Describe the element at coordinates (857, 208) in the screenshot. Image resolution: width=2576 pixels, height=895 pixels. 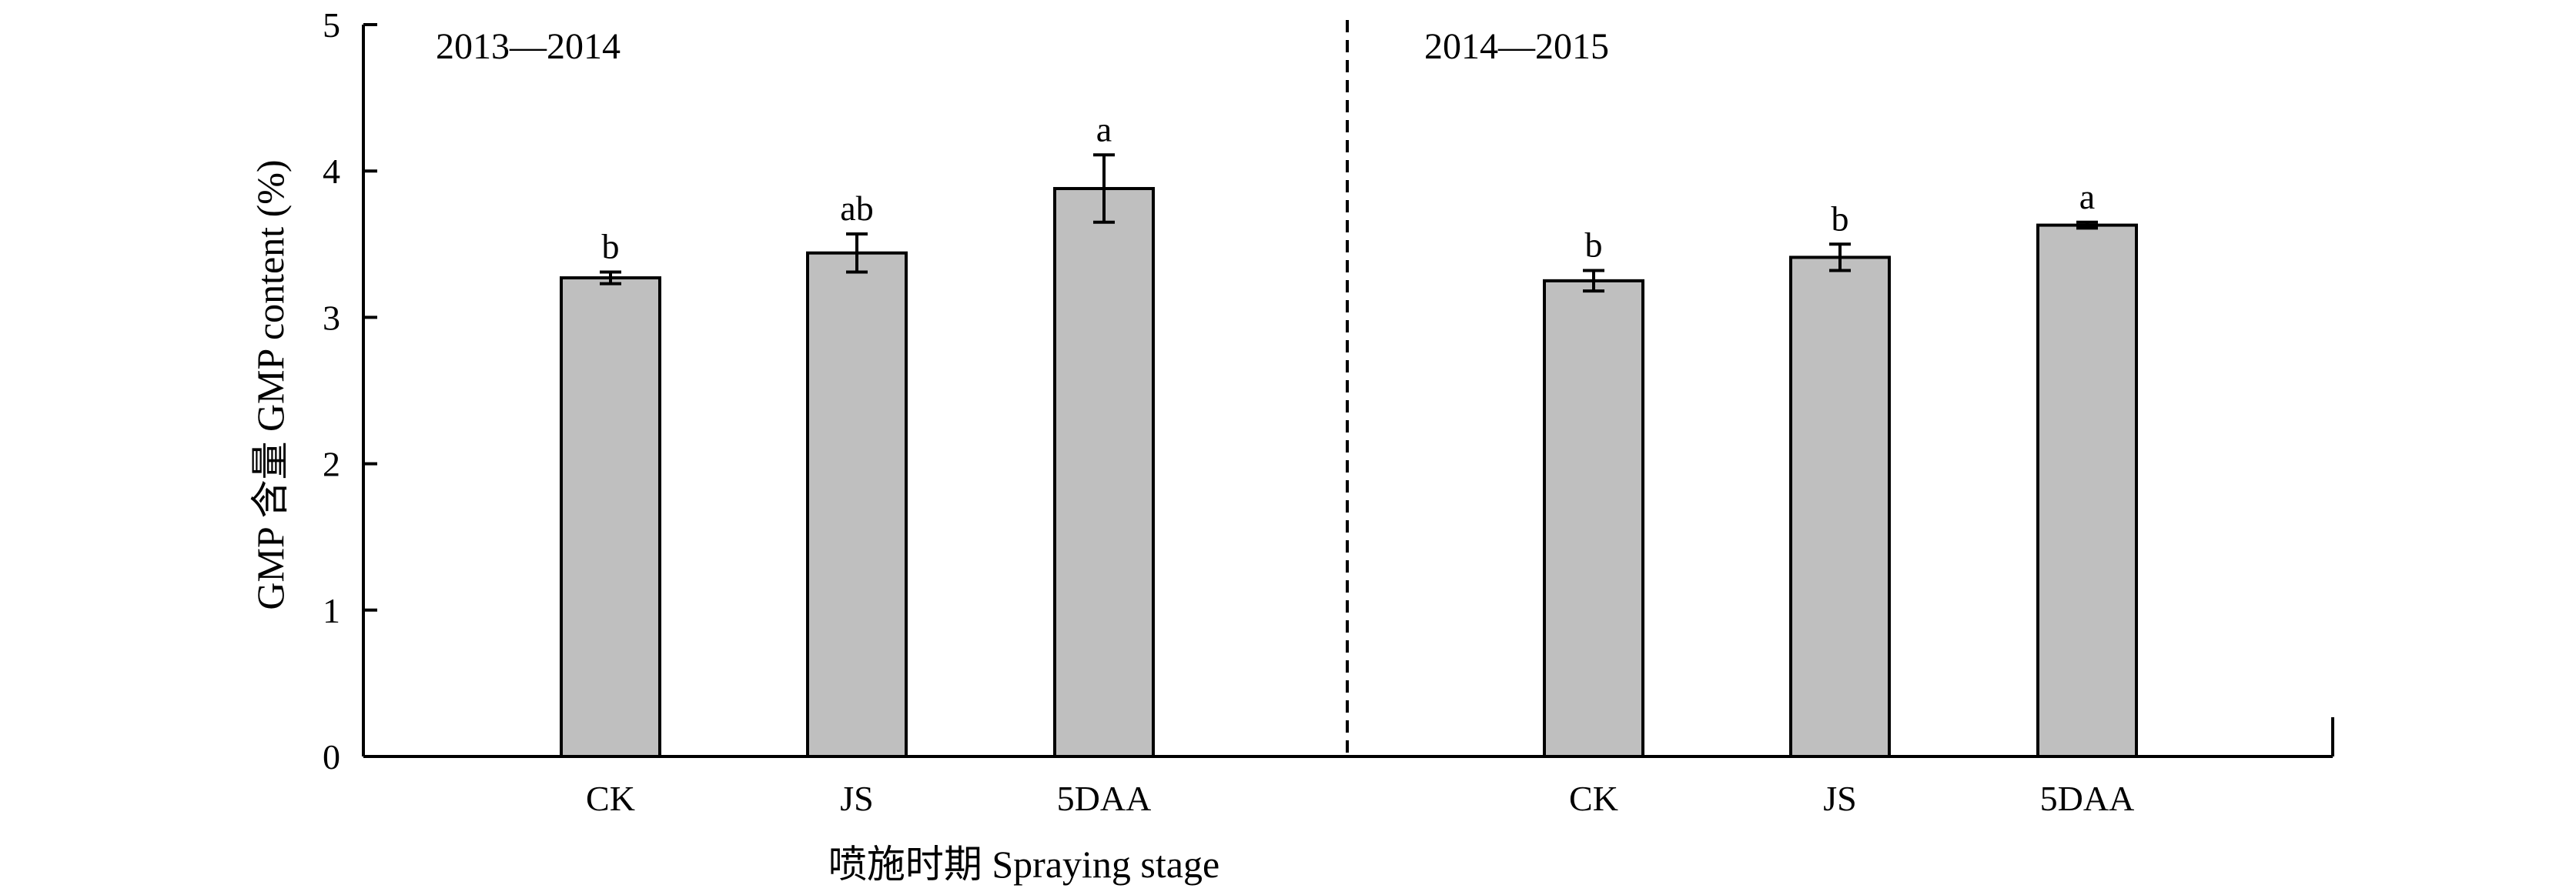
I see `significance-label: ab` at that location.